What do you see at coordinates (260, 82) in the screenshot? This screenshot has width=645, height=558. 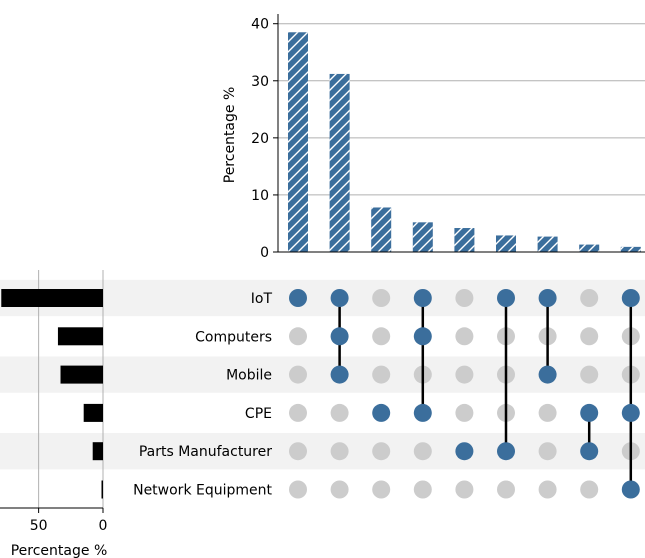 I see `y-tick-label: 30` at bounding box center [260, 82].